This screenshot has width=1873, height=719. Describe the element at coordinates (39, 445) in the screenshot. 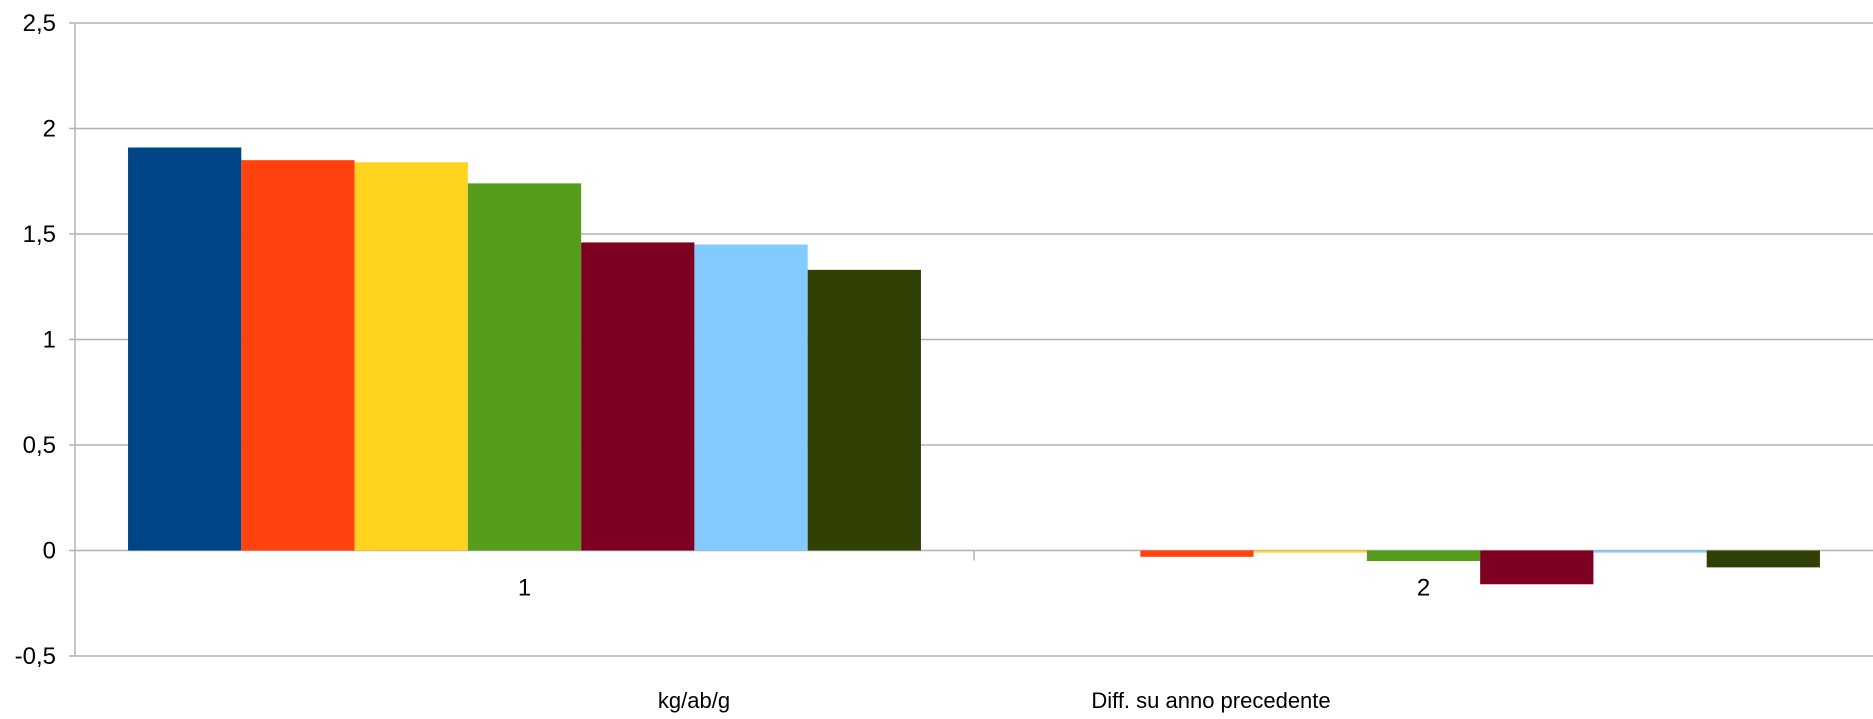

I see `y-tick-label: 0,5` at that location.